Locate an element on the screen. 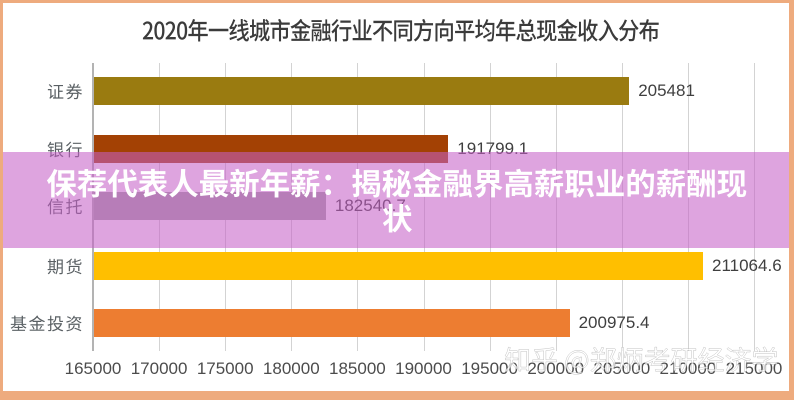 The width and height of the screenshot is (794, 400). x-tick-label: 175000 is located at coordinates (225, 368).